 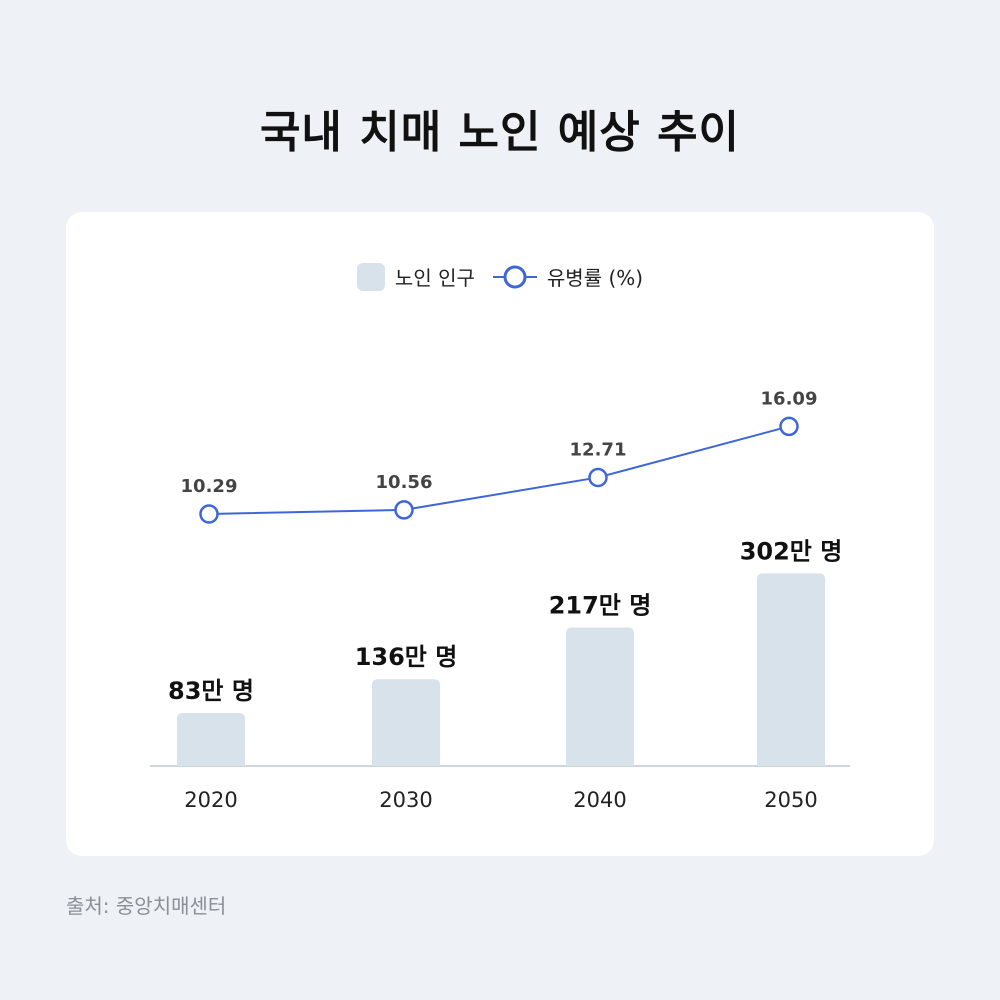 I want to click on bar-2040, so click(x=600, y=696).